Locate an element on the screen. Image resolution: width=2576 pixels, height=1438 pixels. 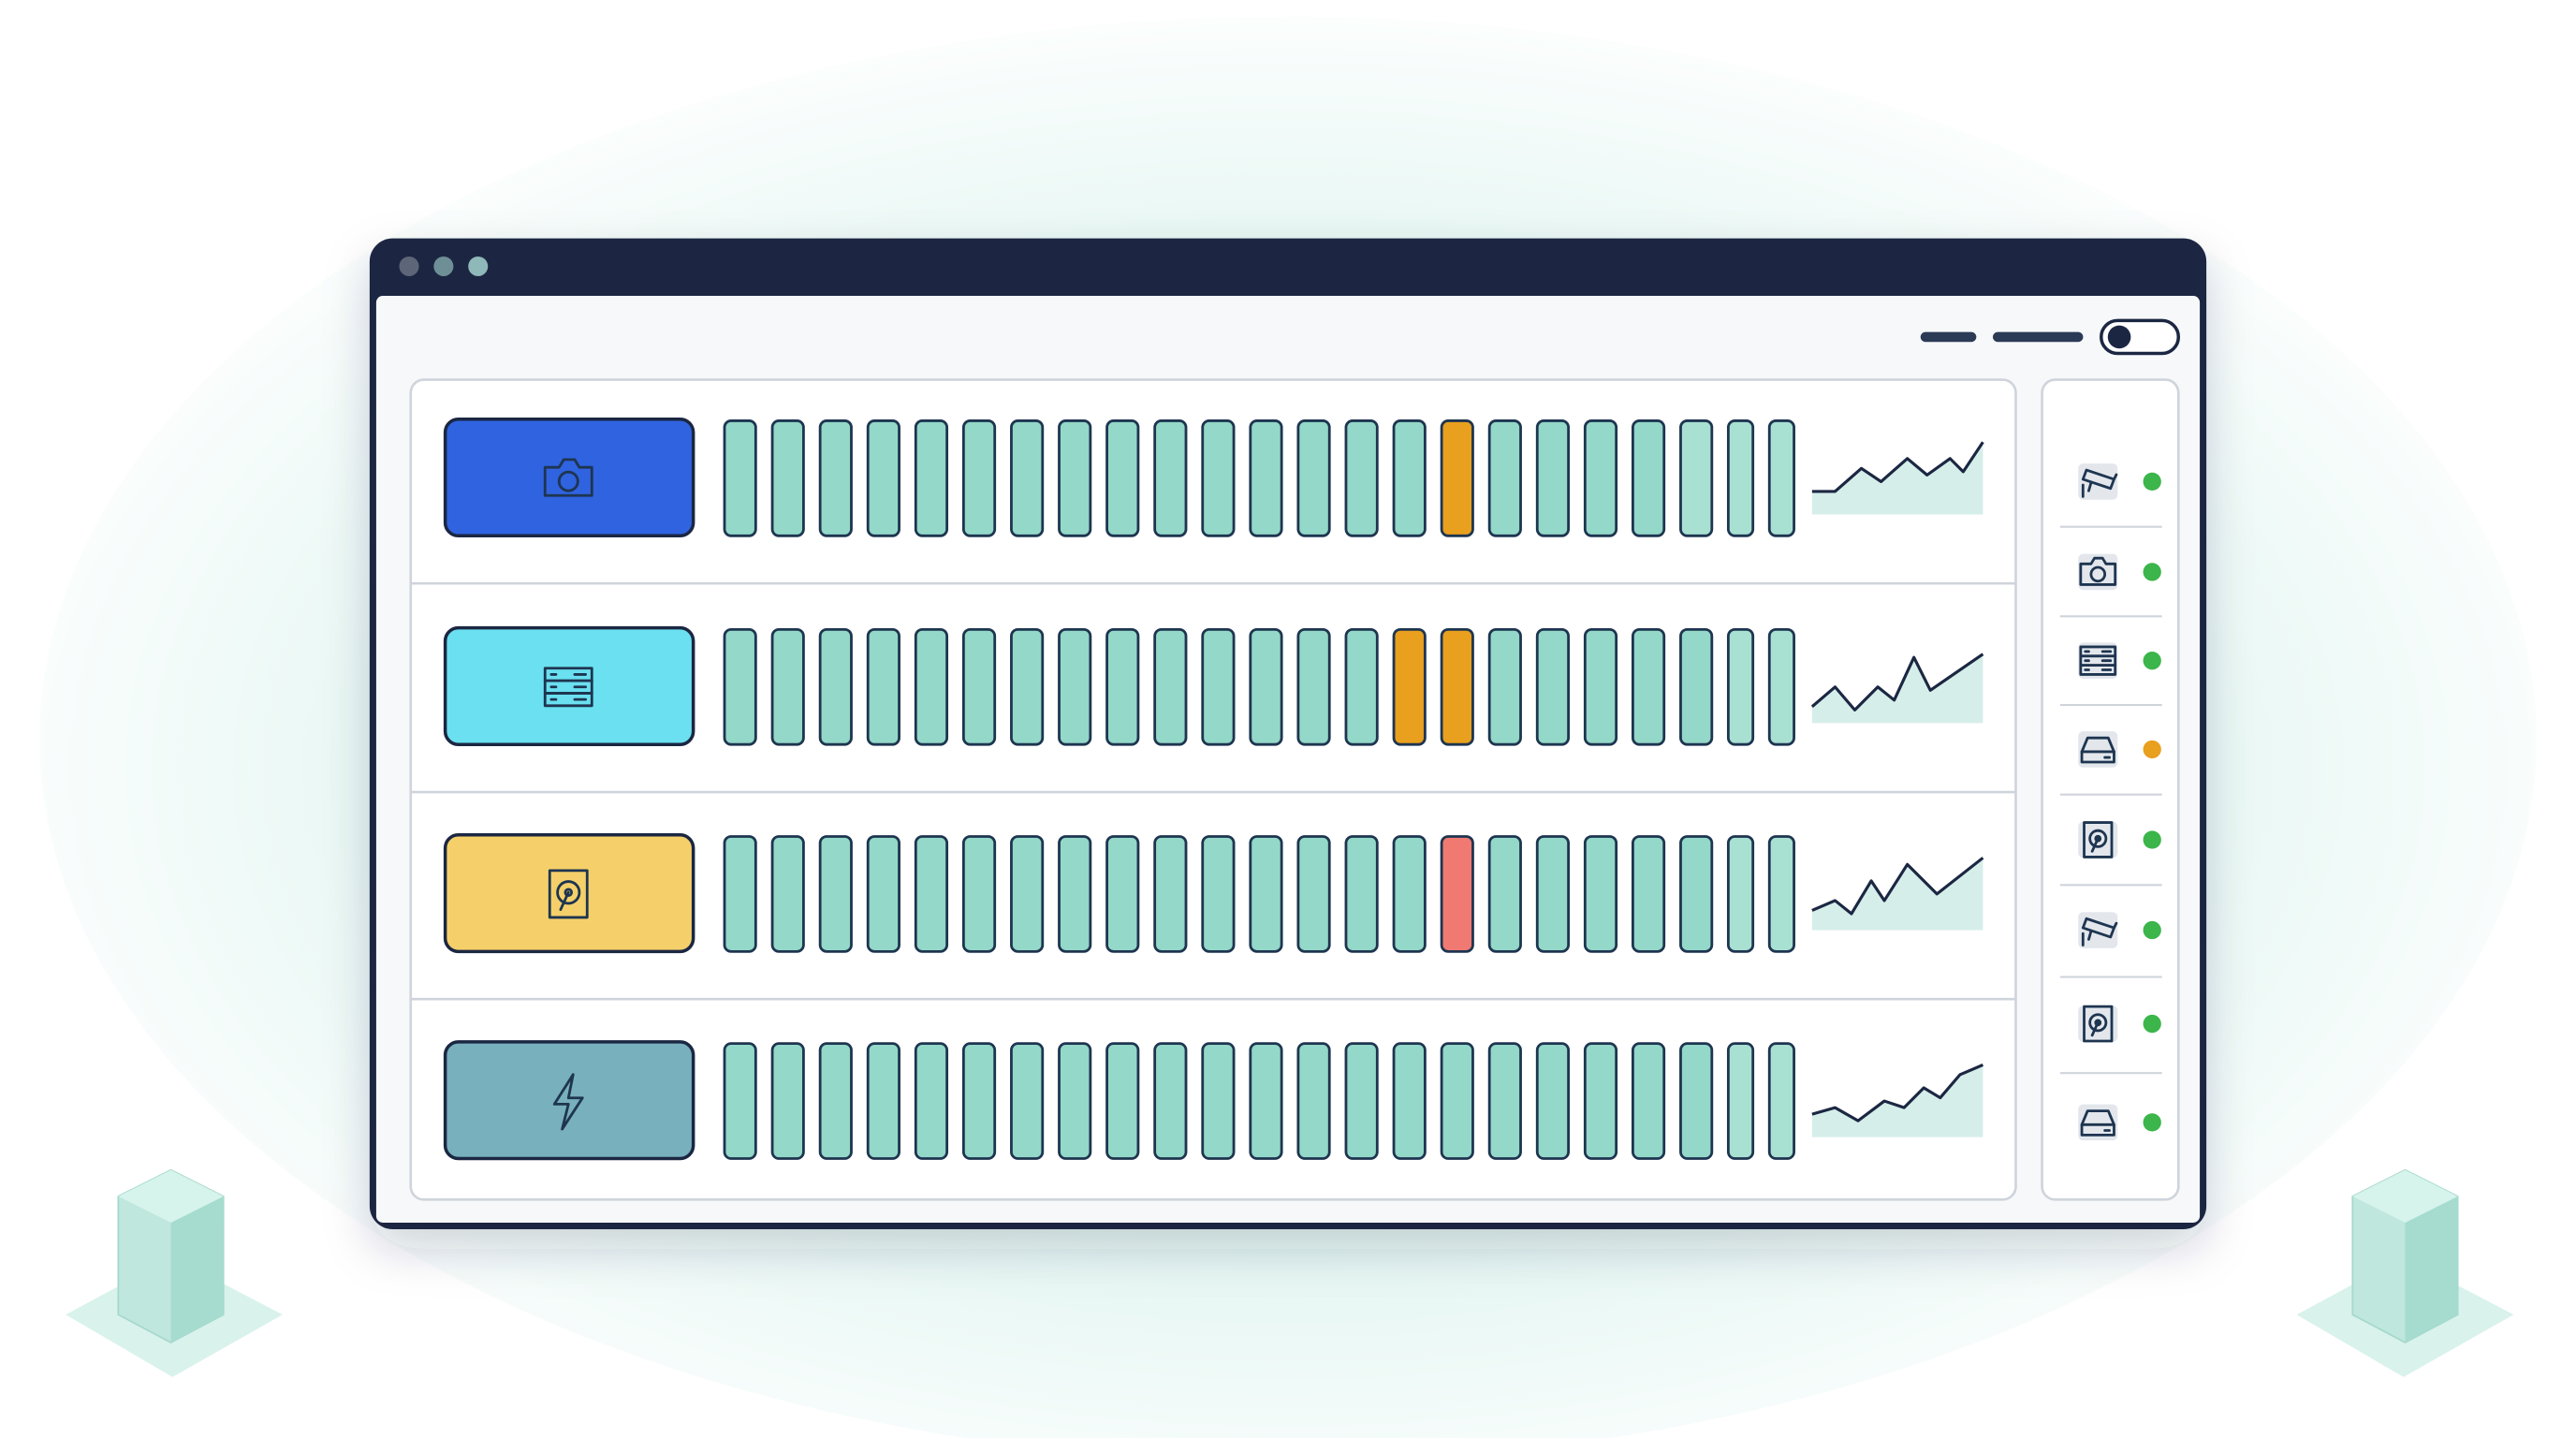
building-left is located at coordinates (174, 1272).